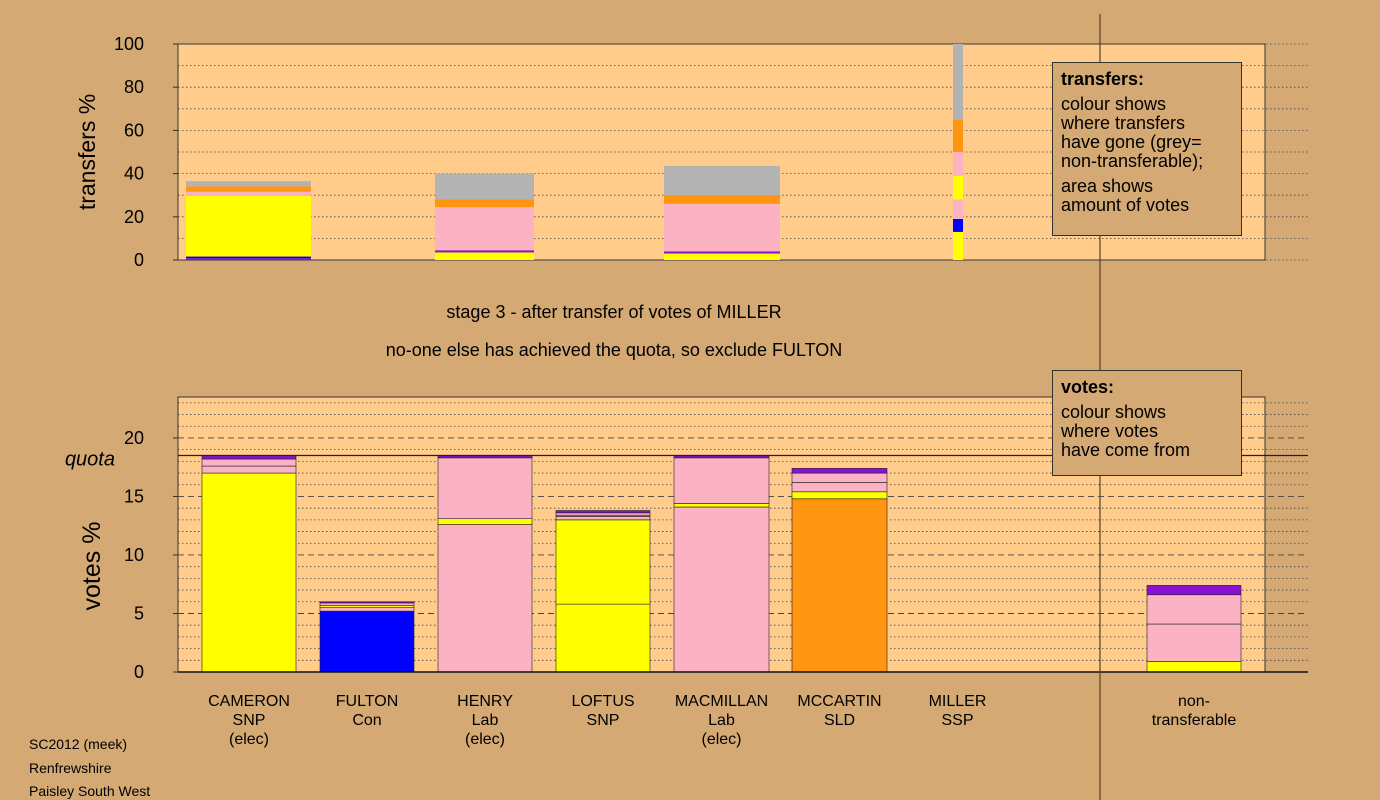  What do you see at coordinates (78, 744) in the screenshot?
I see `footer-method: SC2012 (meek)` at bounding box center [78, 744].